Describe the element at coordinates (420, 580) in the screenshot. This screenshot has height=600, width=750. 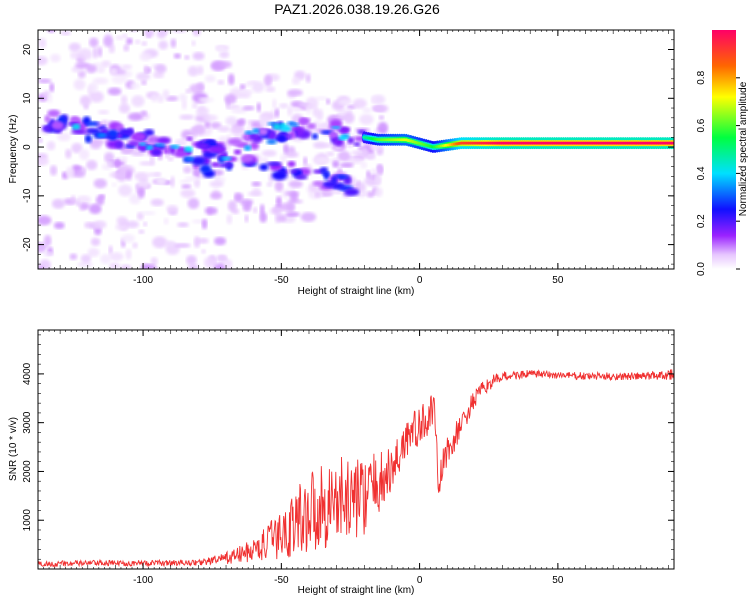
I see `snr-x-tick-label: 0` at that location.